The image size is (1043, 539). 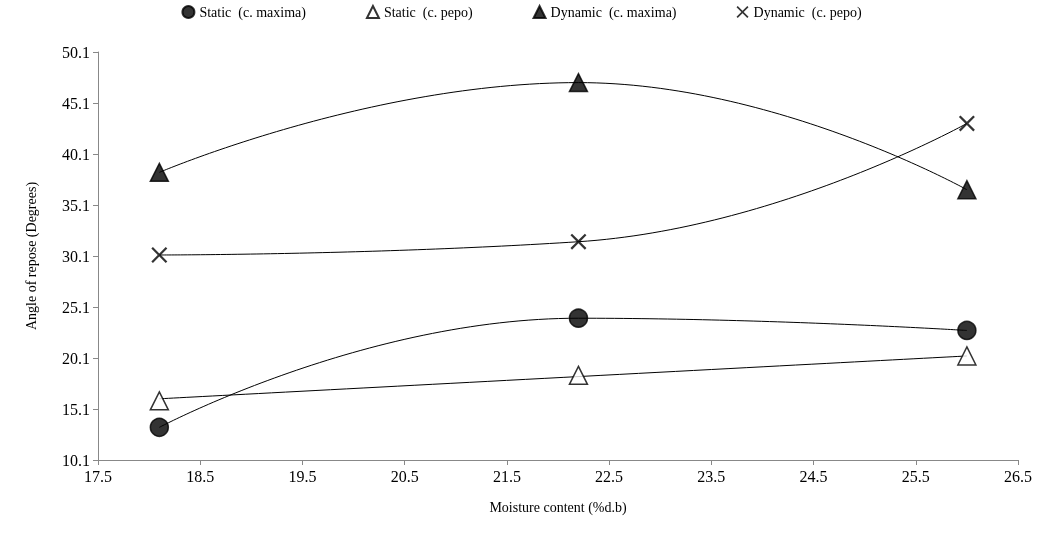 What do you see at coordinates (31, 256) in the screenshot?
I see `y-axis-title: Angle of repose (Degrees)` at bounding box center [31, 256].